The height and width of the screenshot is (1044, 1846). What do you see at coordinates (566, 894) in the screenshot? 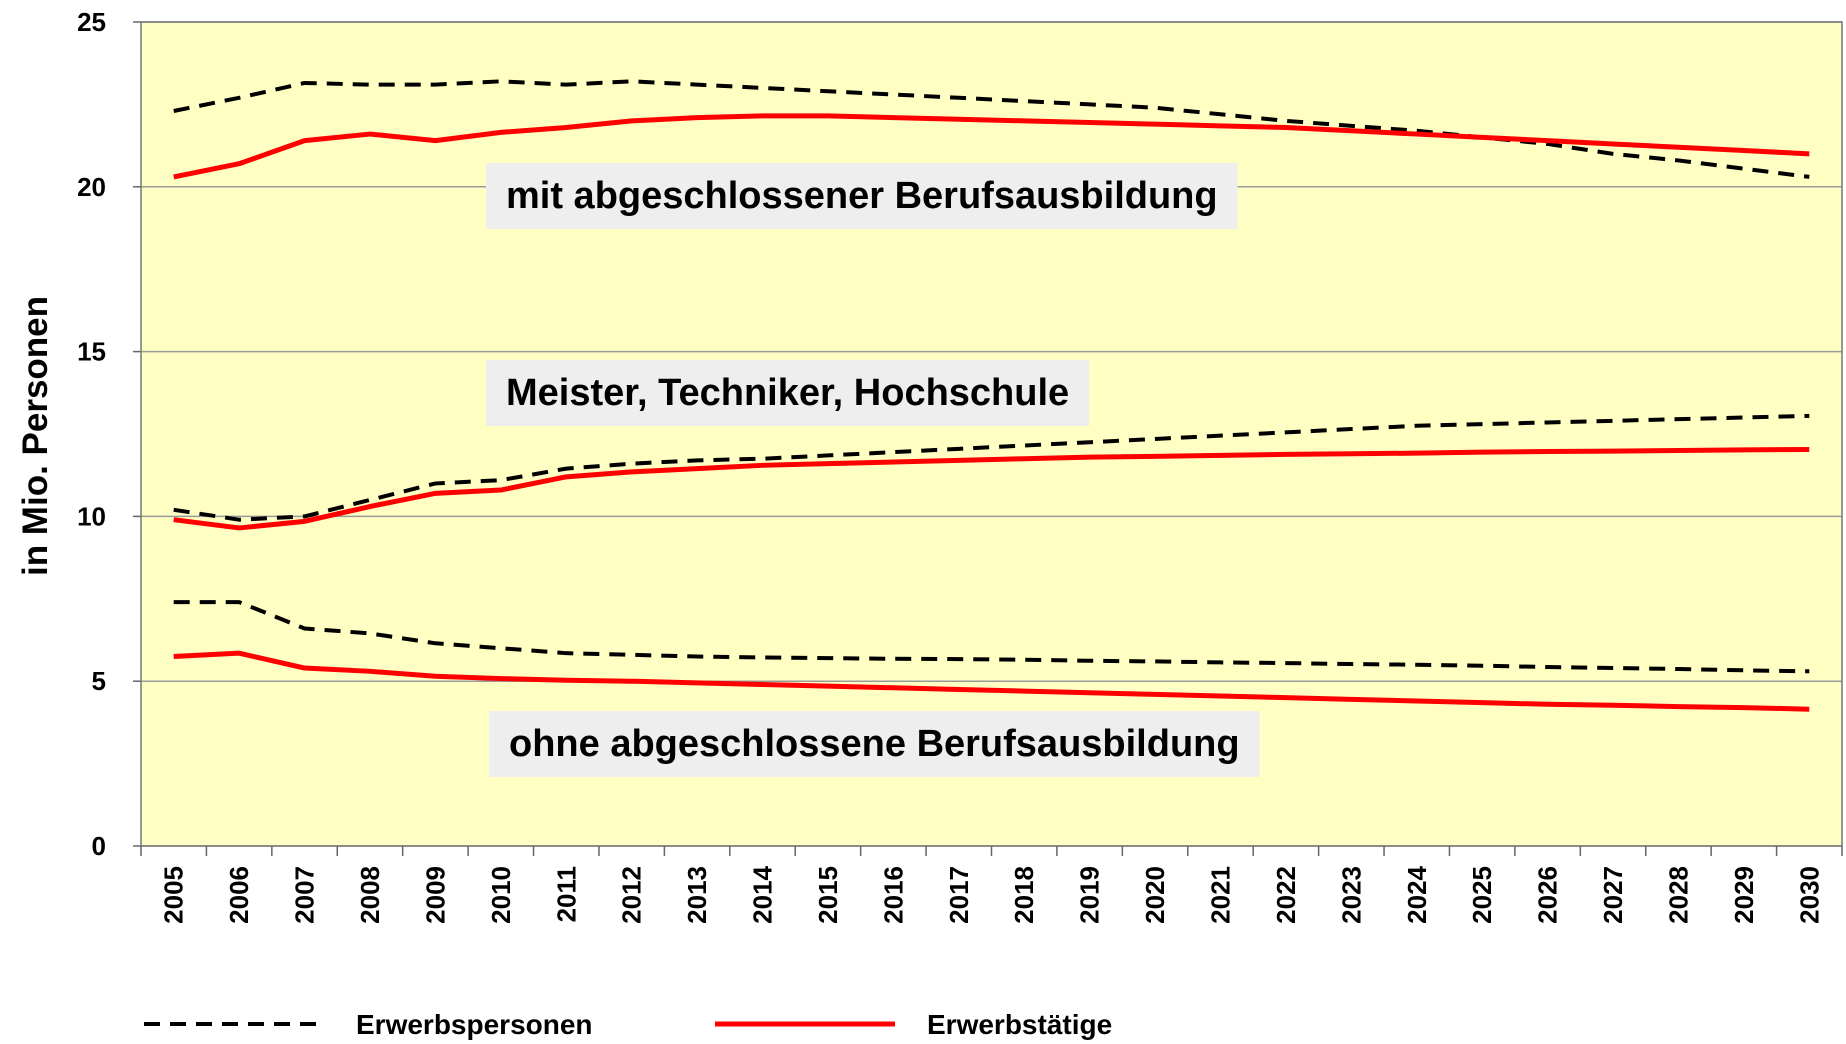
I see `x-tick-label: 2011` at bounding box center [566, 894].